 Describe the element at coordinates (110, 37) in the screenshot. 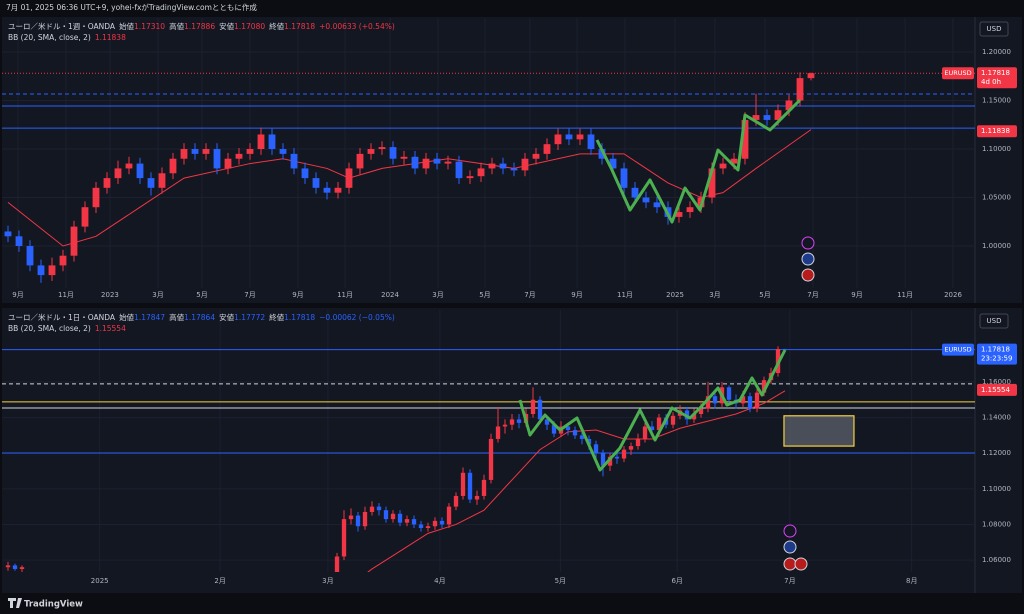

I see `indicator-value: 1.11838` at that location.